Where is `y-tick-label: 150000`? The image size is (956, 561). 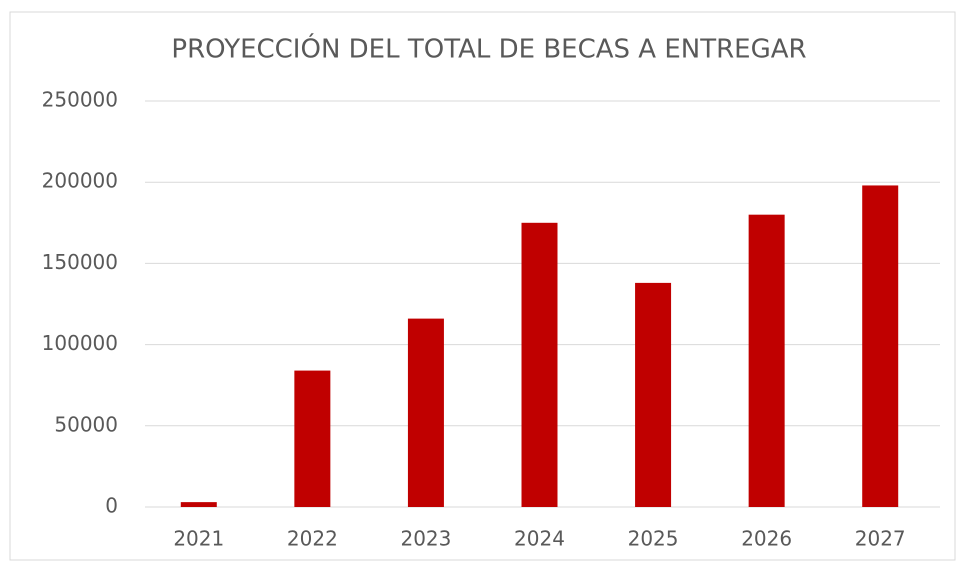
y-tick-label: 150000 is located at coordinates (80, 262).